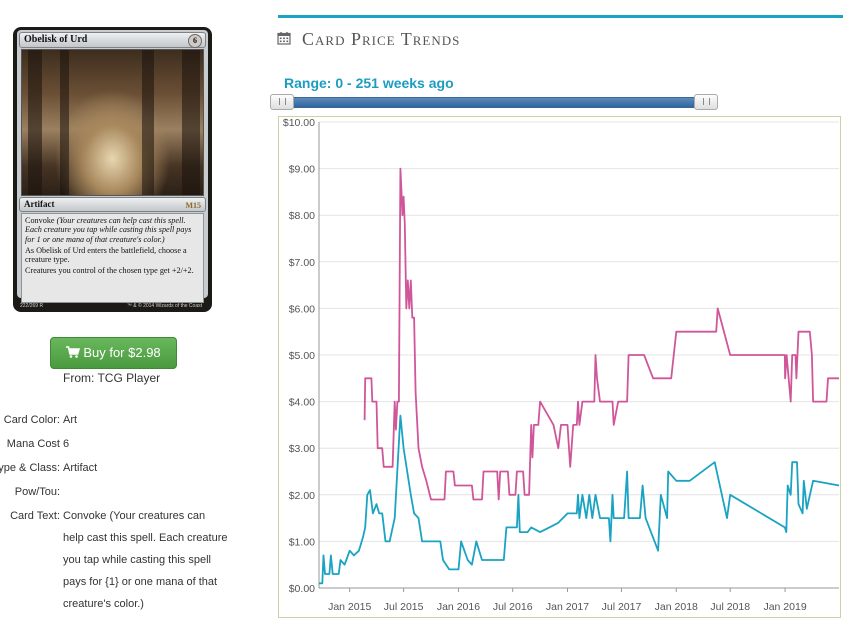 This screenshot has height=619, width=843. I want to click on section-title: Card Price Trends, so click(381, 39).